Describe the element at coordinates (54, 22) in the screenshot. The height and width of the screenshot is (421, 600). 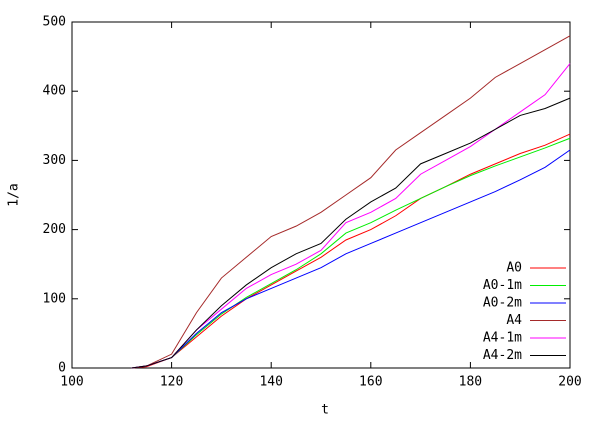
I see `y-tick-label: 500` at that location.